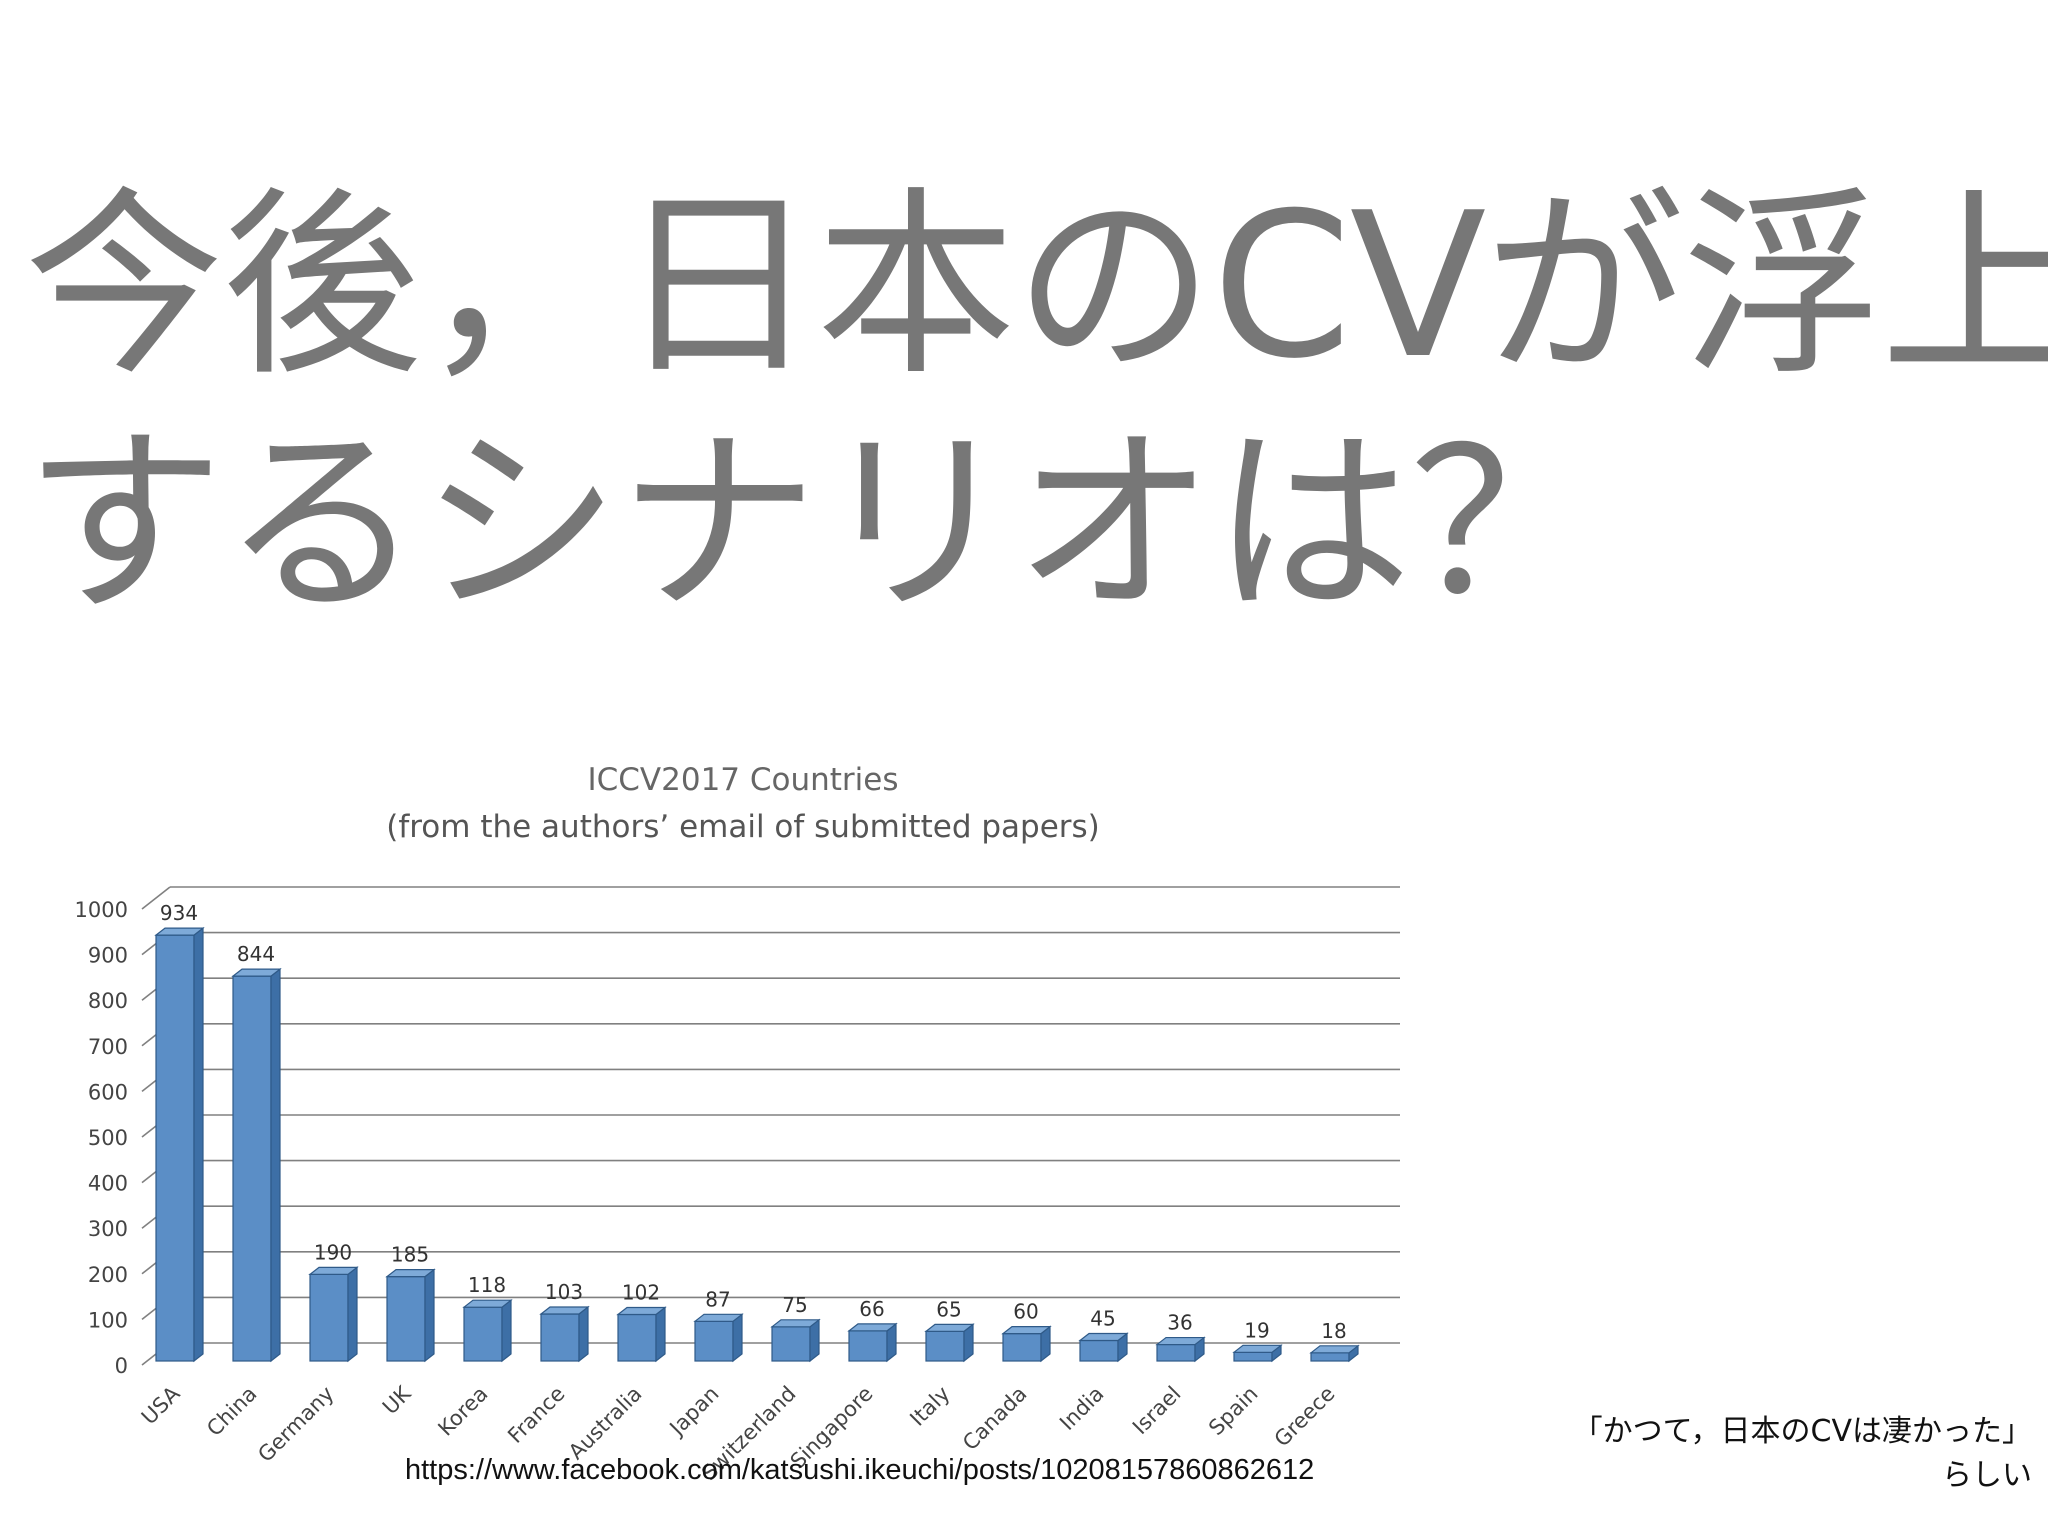 The height and width of the screenshot is (1536, 2048). Describe the element at coordinates (1233, 1411) in the screenshot. I see `x-tick-label: Spain` at that location.